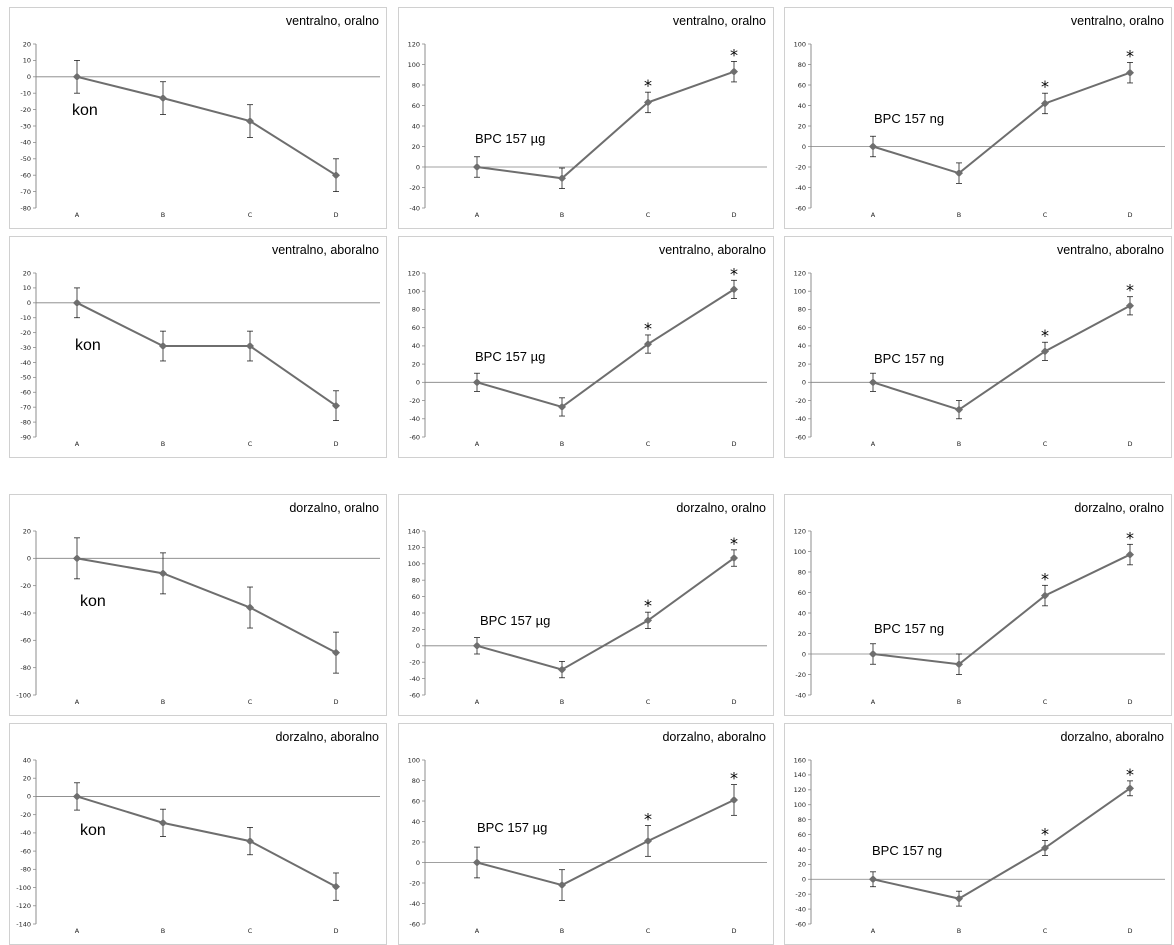 This screenshot has height=945, width=1174. I want to click on chart-title: dorzalno, aboralno, so click(327, 737).